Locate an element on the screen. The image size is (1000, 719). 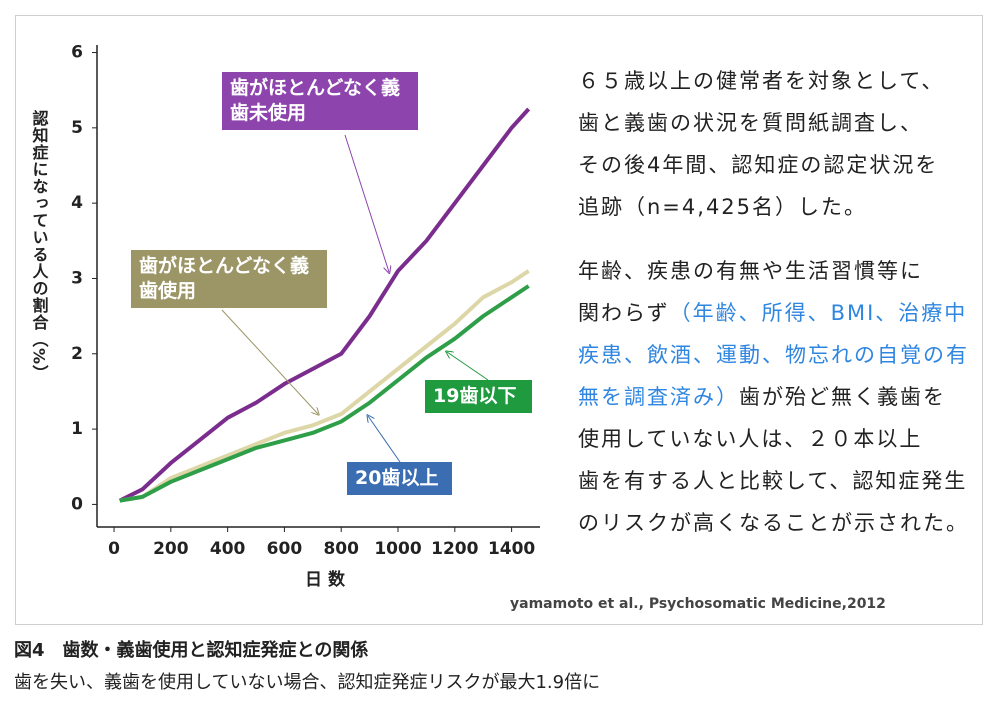
text-line: 歯と義歯の状況を質問紙調査し、 is located at coordinates (778, 123).